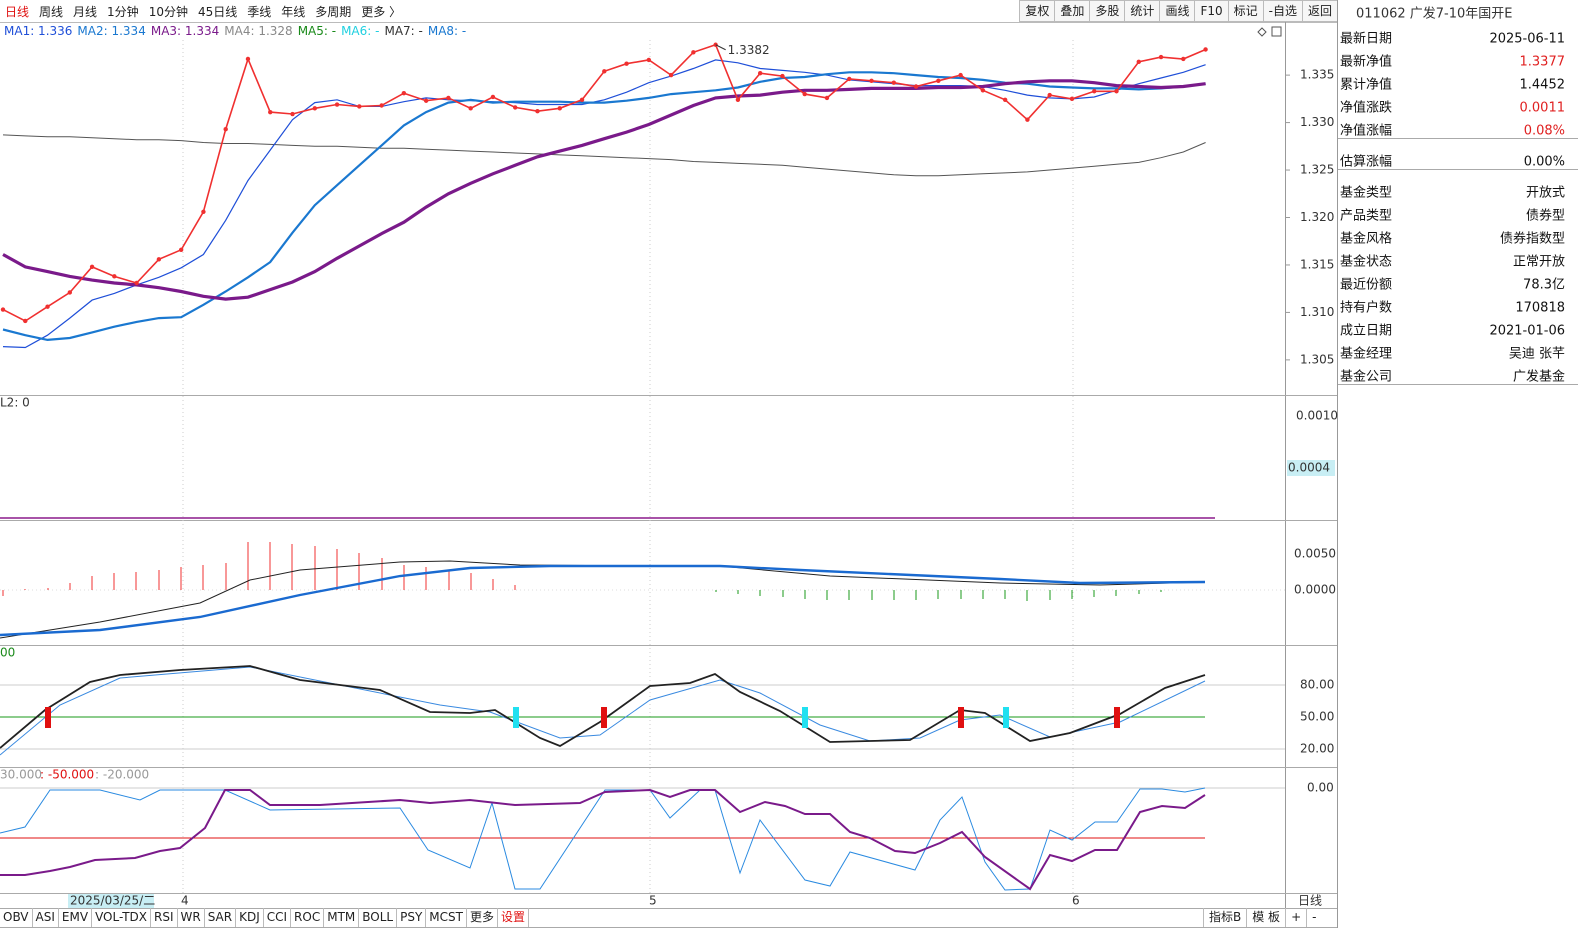  What do you see at coordinates (1366, 39) in the screenshot?
I see `info-label: 最新日期` at bounding box center [1366, 39].